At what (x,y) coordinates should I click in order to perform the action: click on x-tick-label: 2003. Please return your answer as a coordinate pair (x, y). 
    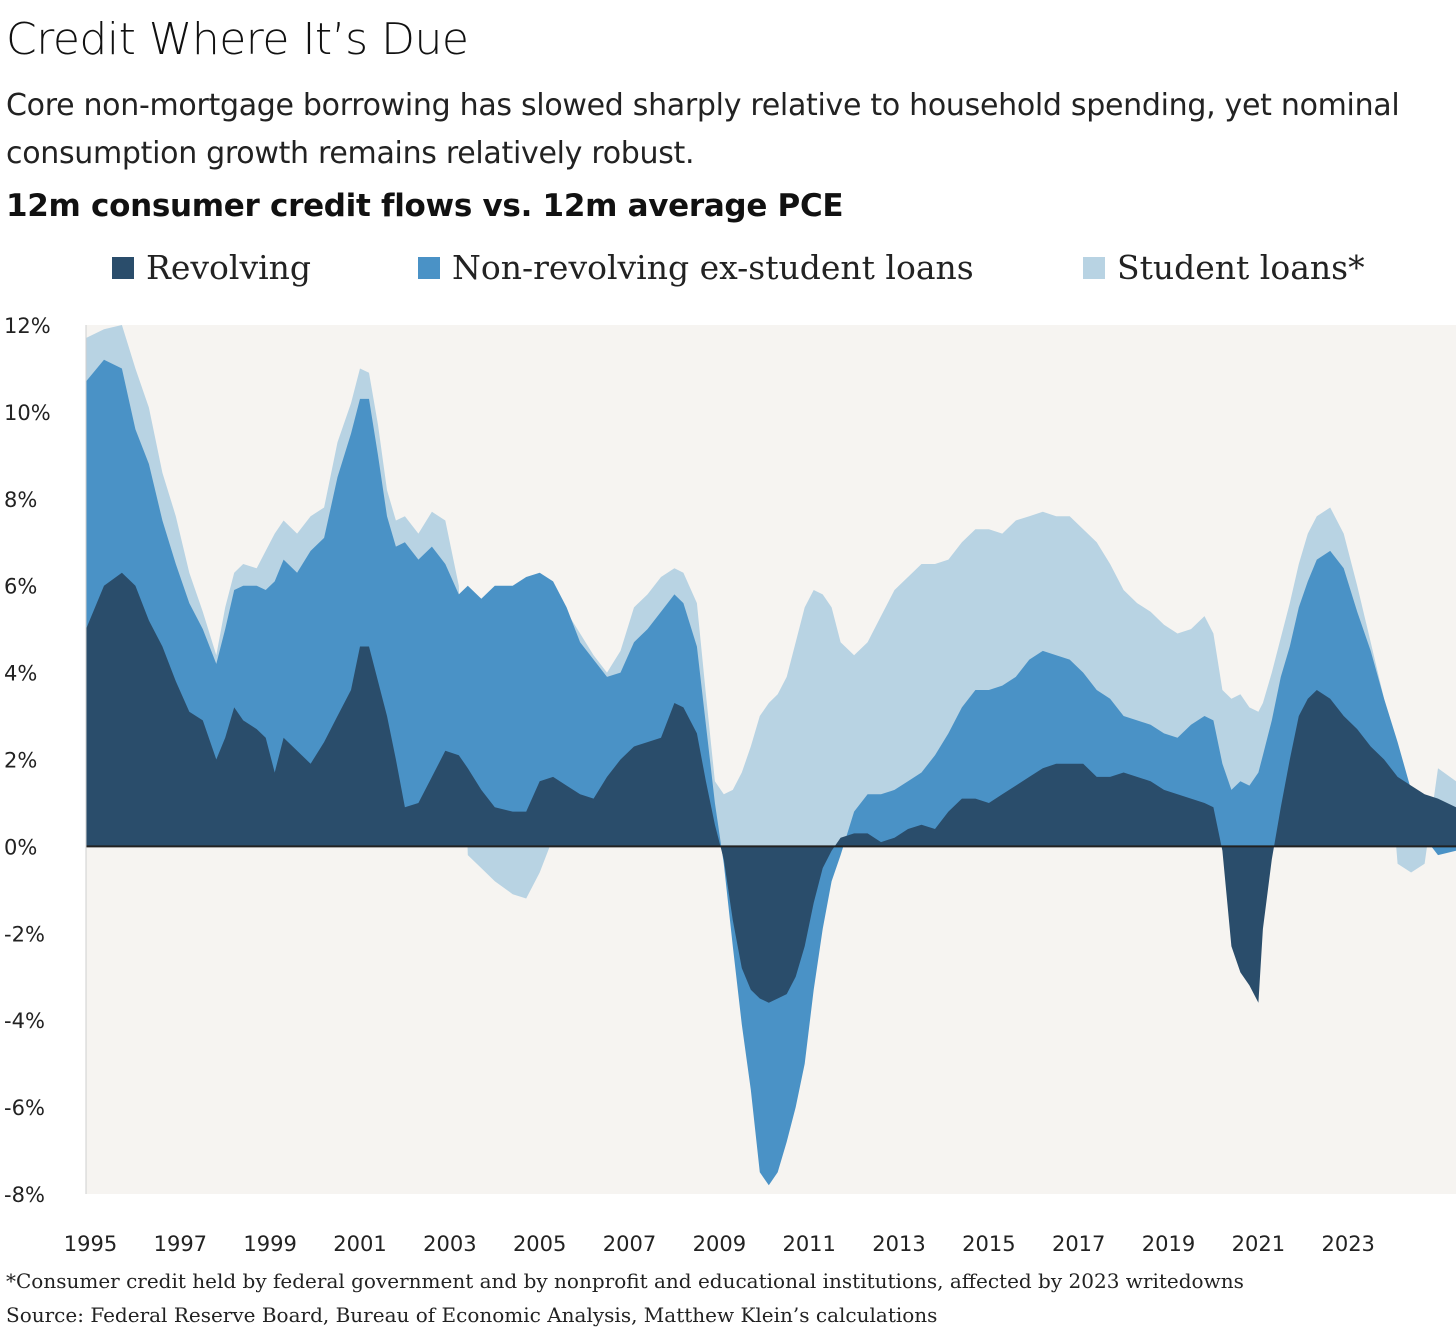
    Looking at the image, I should click on (449, 1244).